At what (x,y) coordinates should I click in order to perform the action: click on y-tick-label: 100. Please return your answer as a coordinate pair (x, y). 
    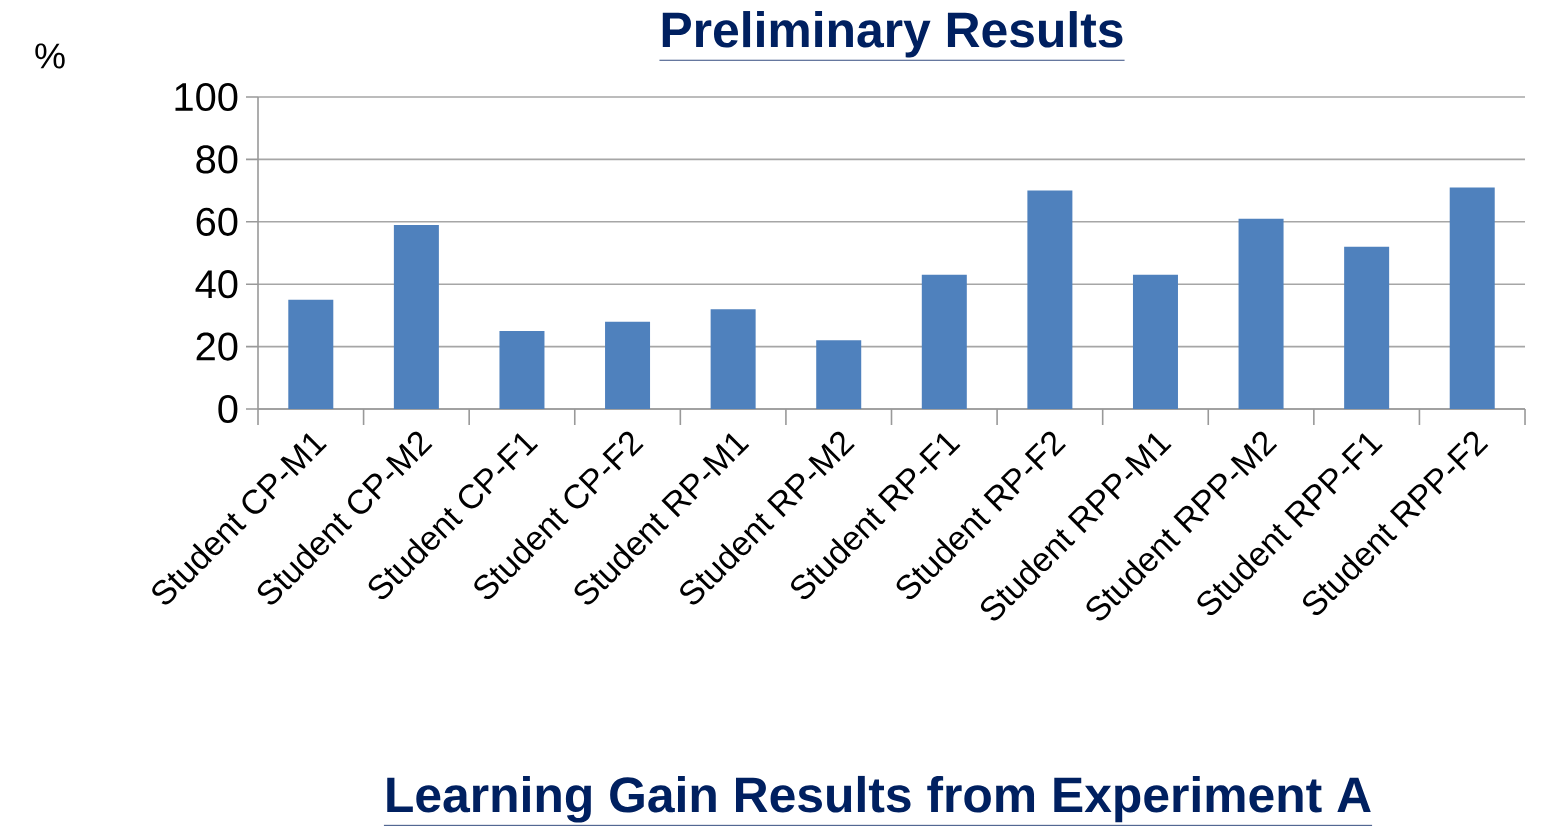
    Looking at the image, I should click on (206, 97).